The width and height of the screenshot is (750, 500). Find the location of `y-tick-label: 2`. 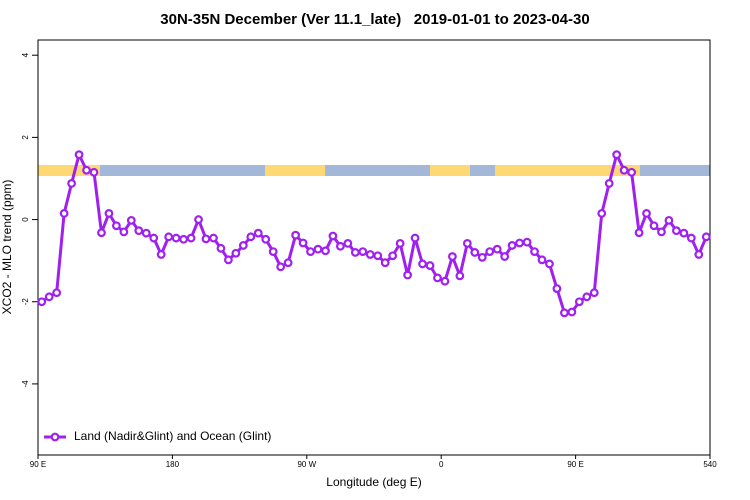

y-tick-label: 2 is located at coordinates (25, 137).